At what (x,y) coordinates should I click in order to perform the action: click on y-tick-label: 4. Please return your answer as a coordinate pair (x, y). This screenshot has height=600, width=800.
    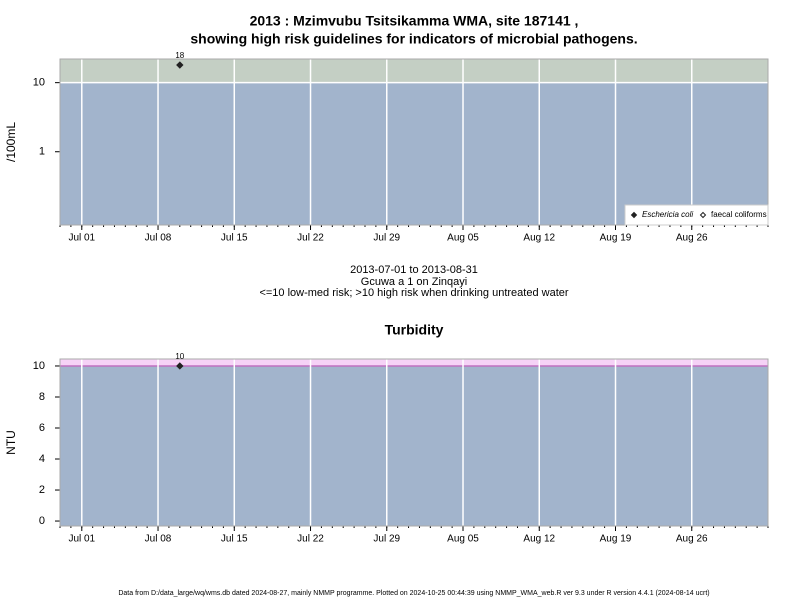
    Looking at the image, I should click on (42, 459).